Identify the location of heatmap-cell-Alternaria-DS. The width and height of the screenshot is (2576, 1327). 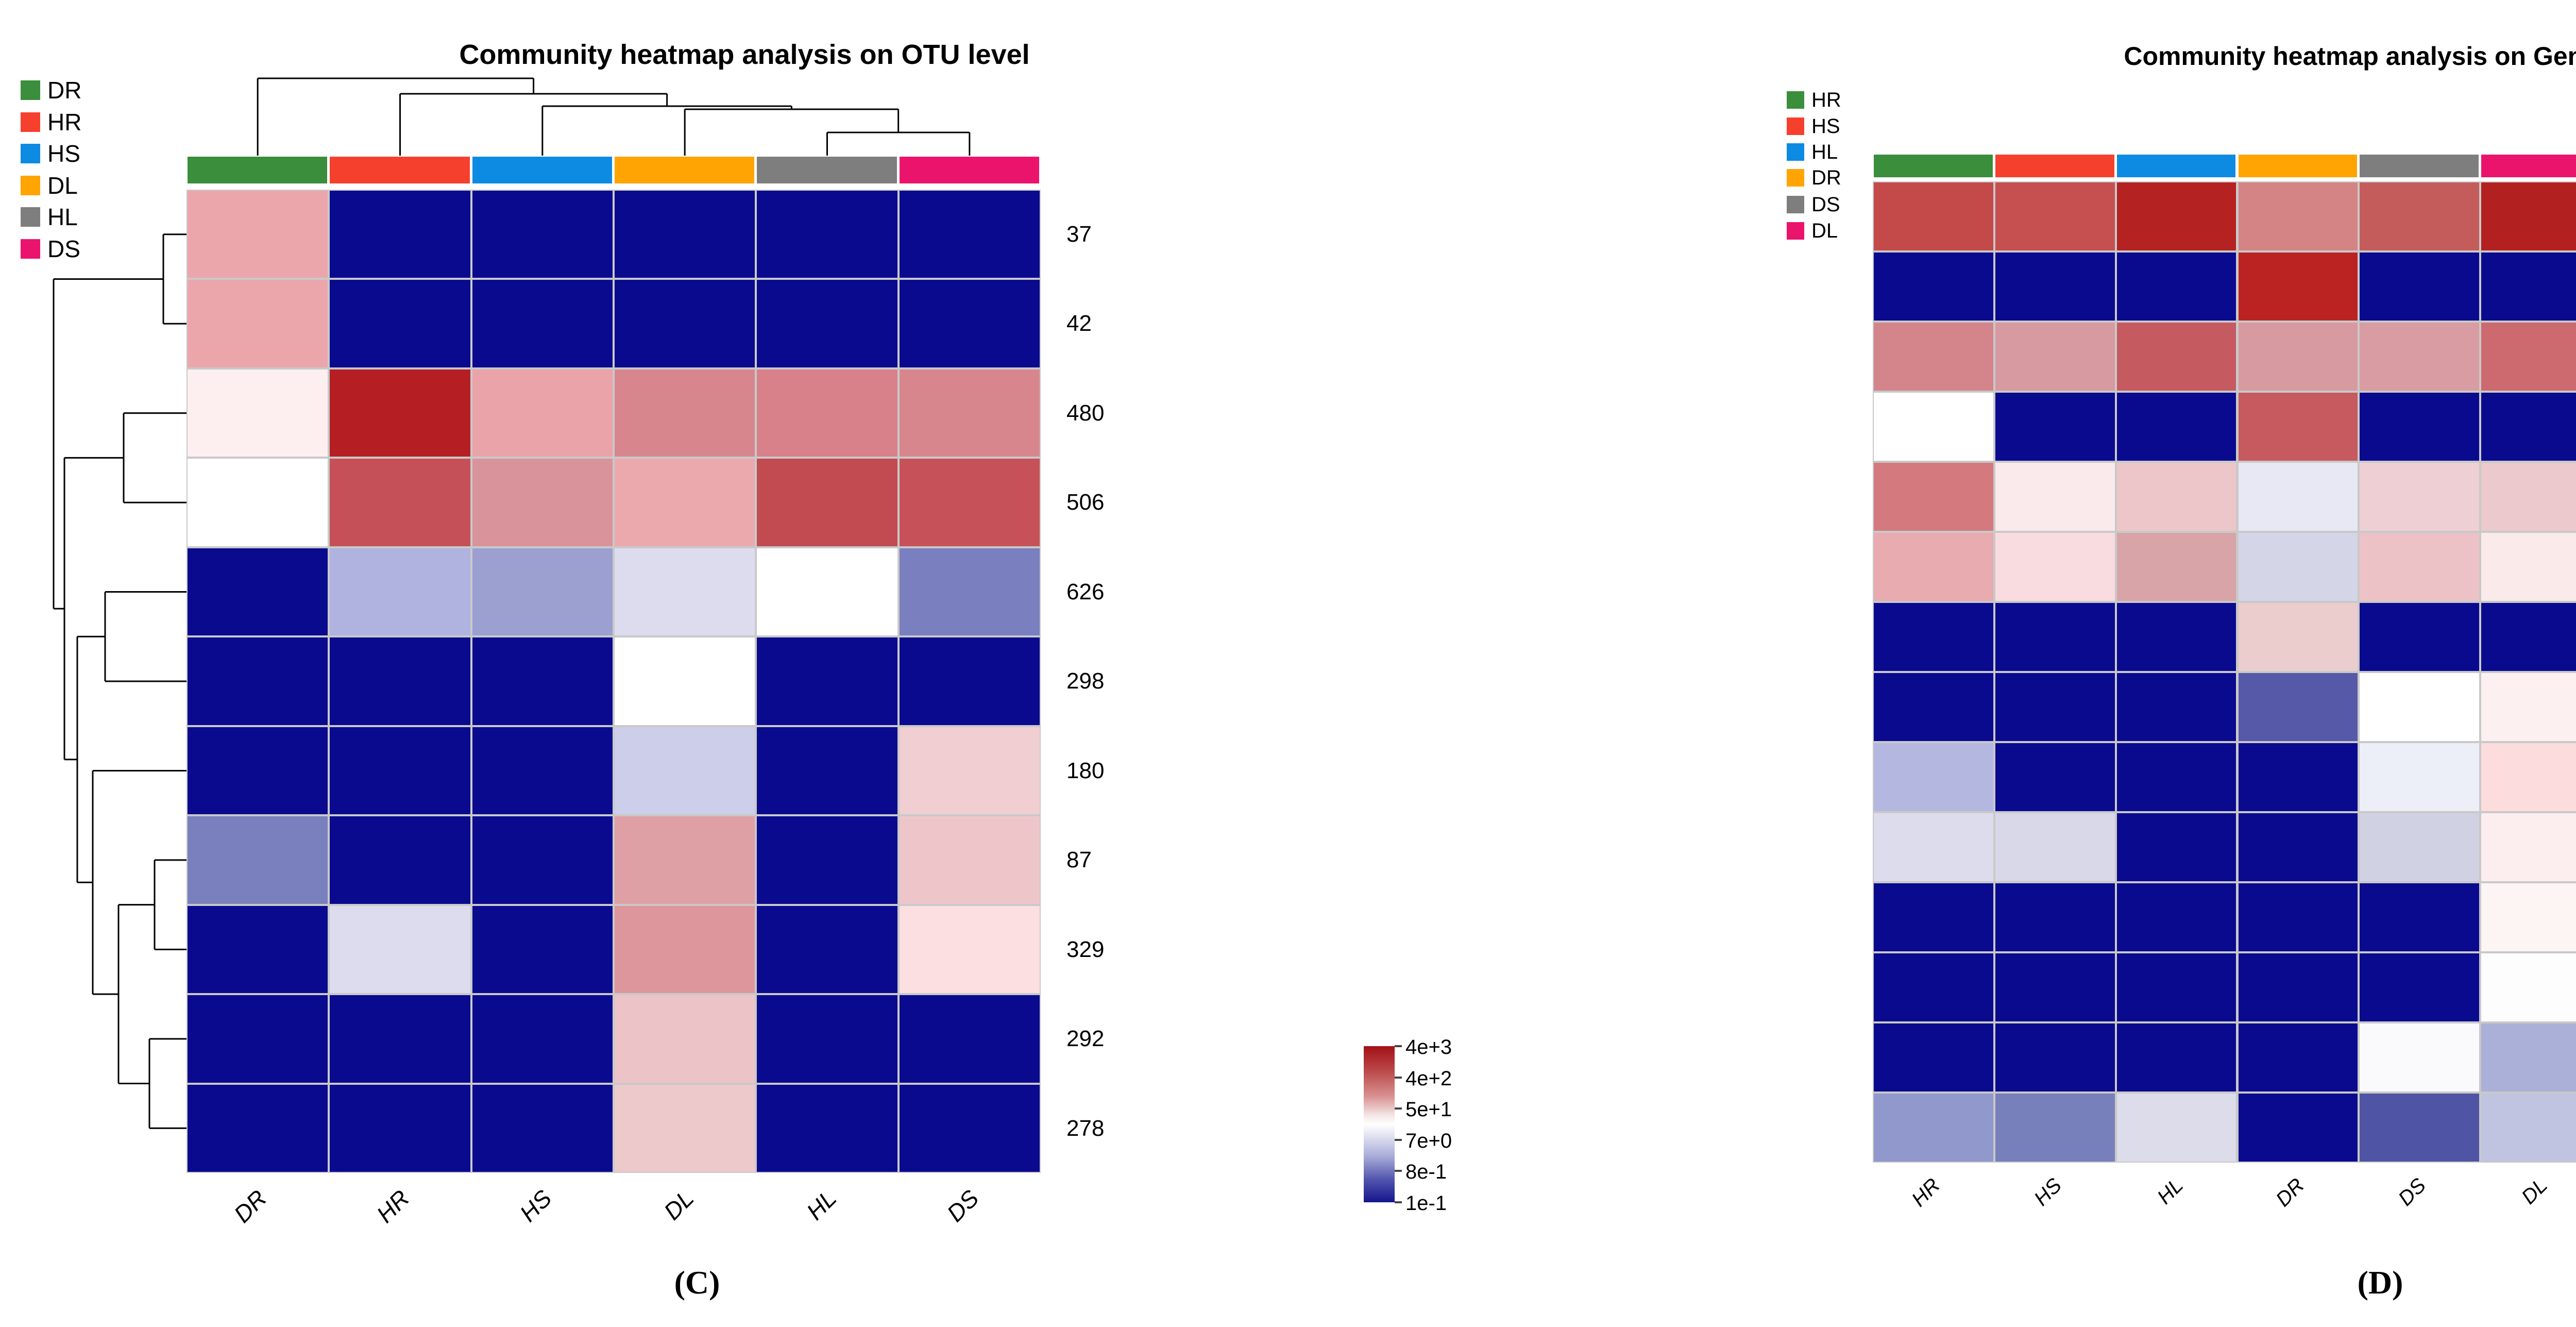
(2420, 567).